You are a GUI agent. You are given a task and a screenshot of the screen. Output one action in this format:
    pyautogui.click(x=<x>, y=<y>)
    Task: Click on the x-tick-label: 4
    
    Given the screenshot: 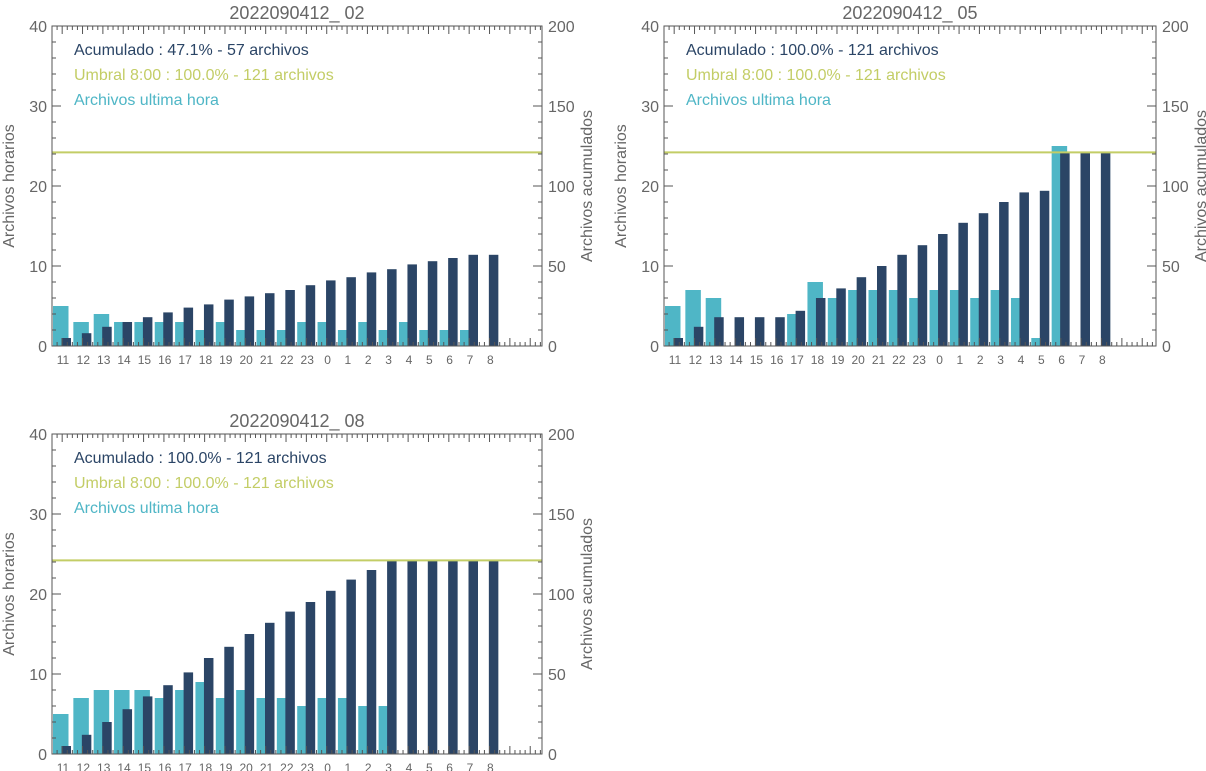 What is the action you would take?
    pyautogui.click(x=409, y=766)
    